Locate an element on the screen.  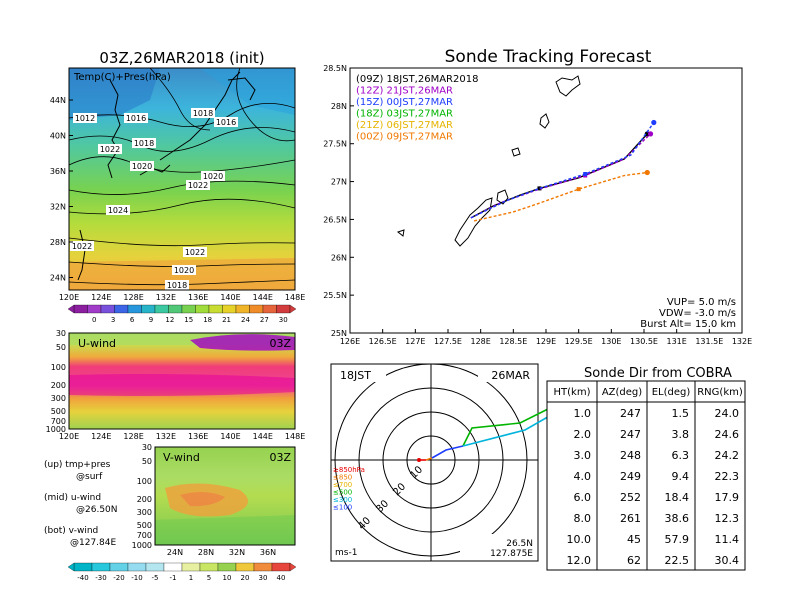
map-frame is located at coordinates (182, 179).